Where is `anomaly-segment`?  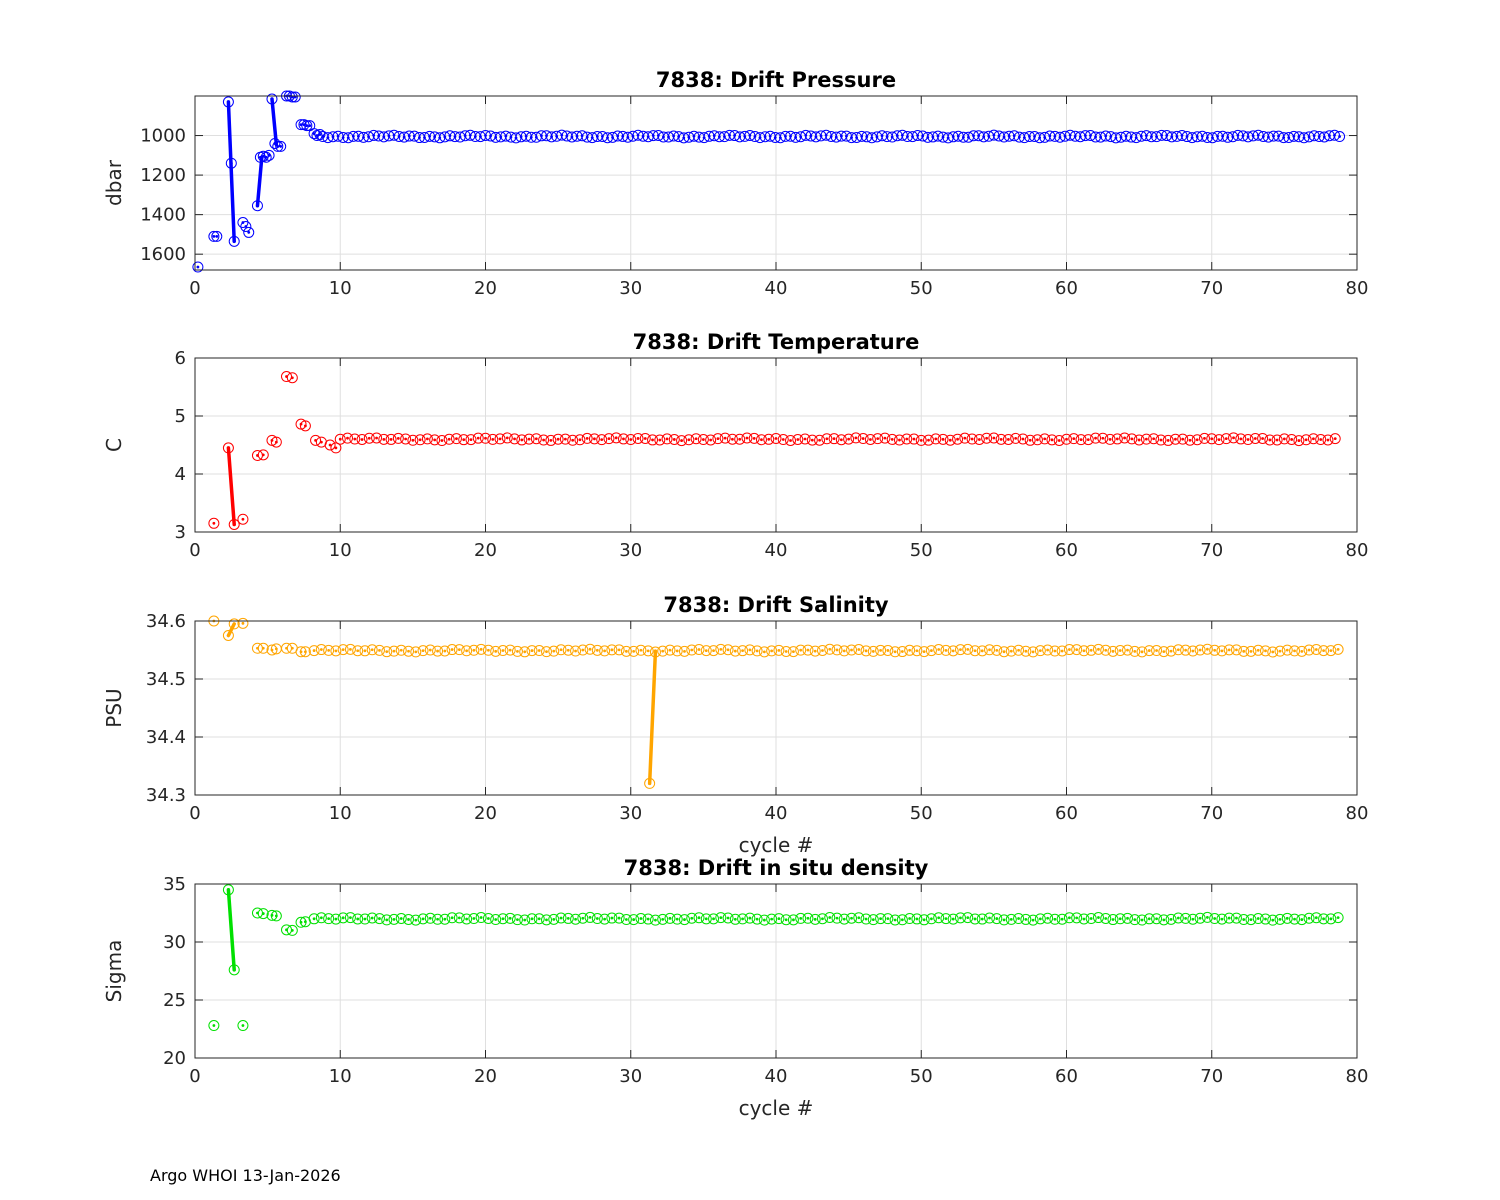
anomaly-segment is located at coordinates (274, 122).